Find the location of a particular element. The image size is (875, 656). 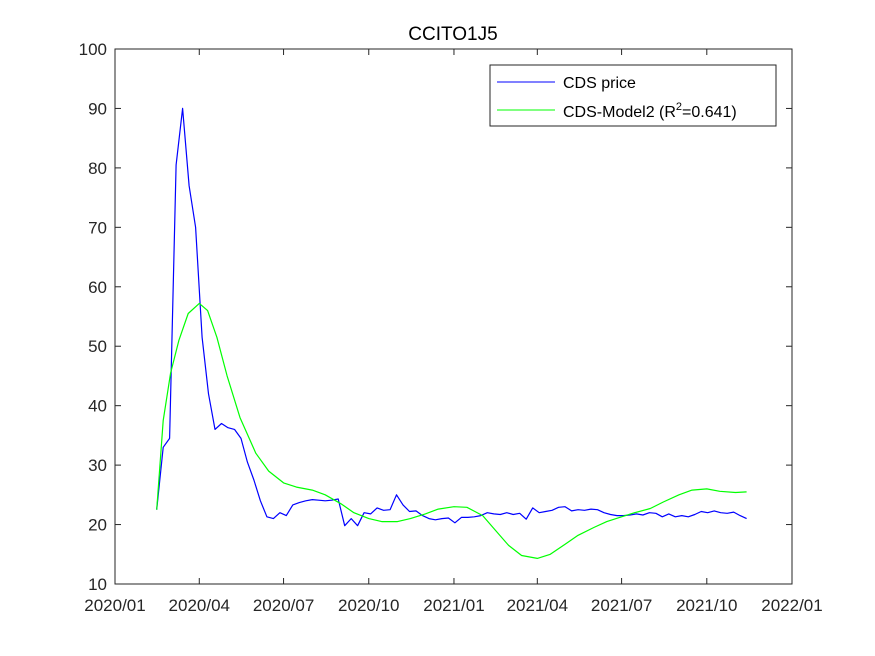

legend-label-superscript: 2 is located at coordinates (679, 107).